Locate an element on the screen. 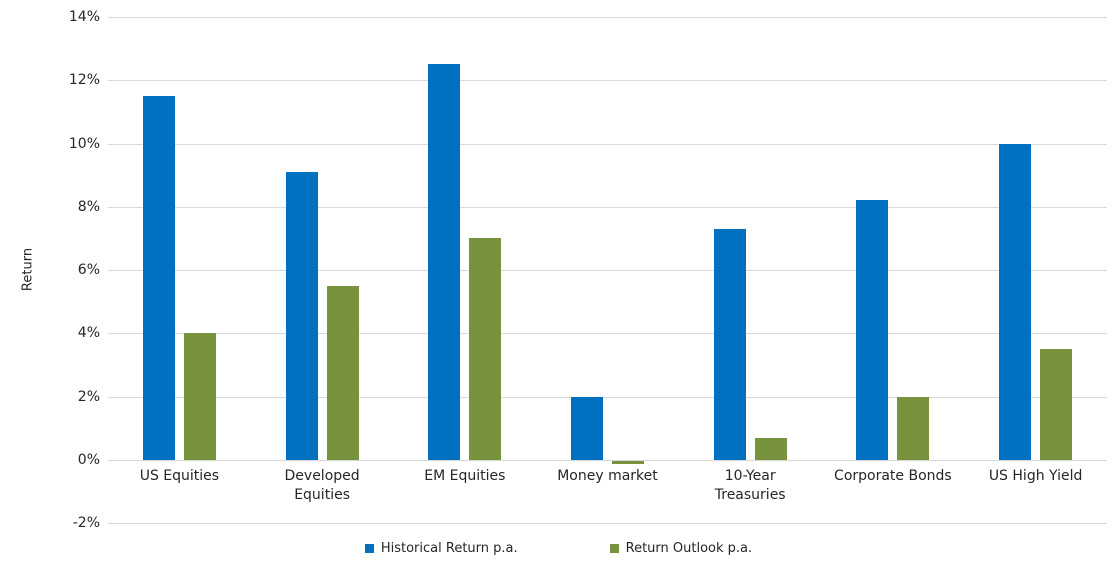  y-tick-label: 12% is located at coordinates (84, 80).